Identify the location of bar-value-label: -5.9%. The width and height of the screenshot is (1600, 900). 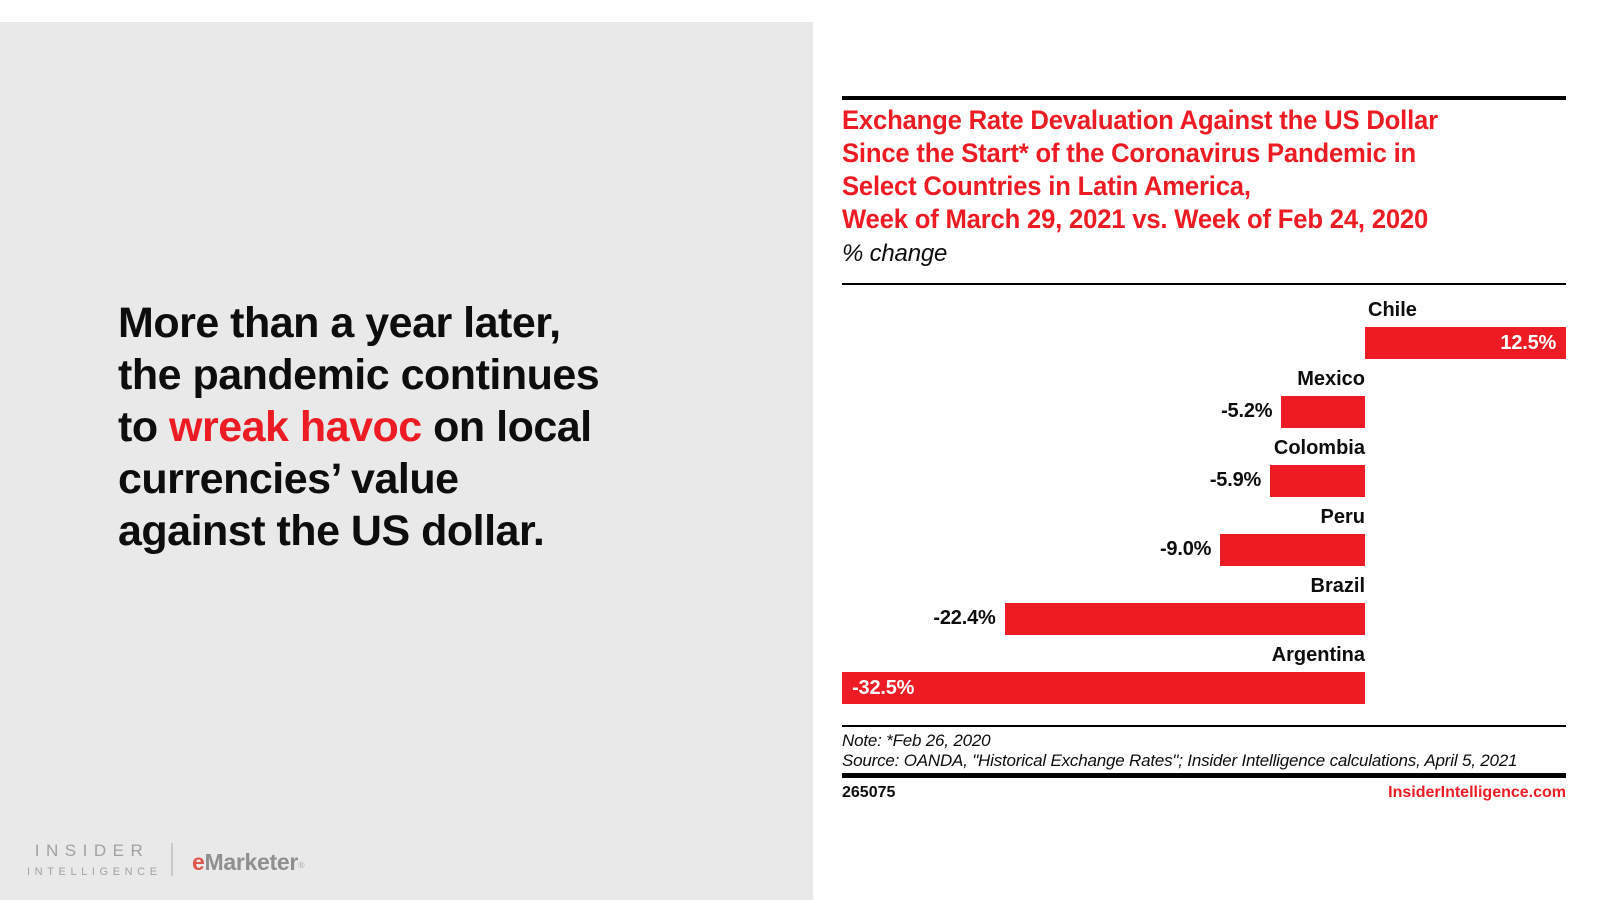
(1235, 480).